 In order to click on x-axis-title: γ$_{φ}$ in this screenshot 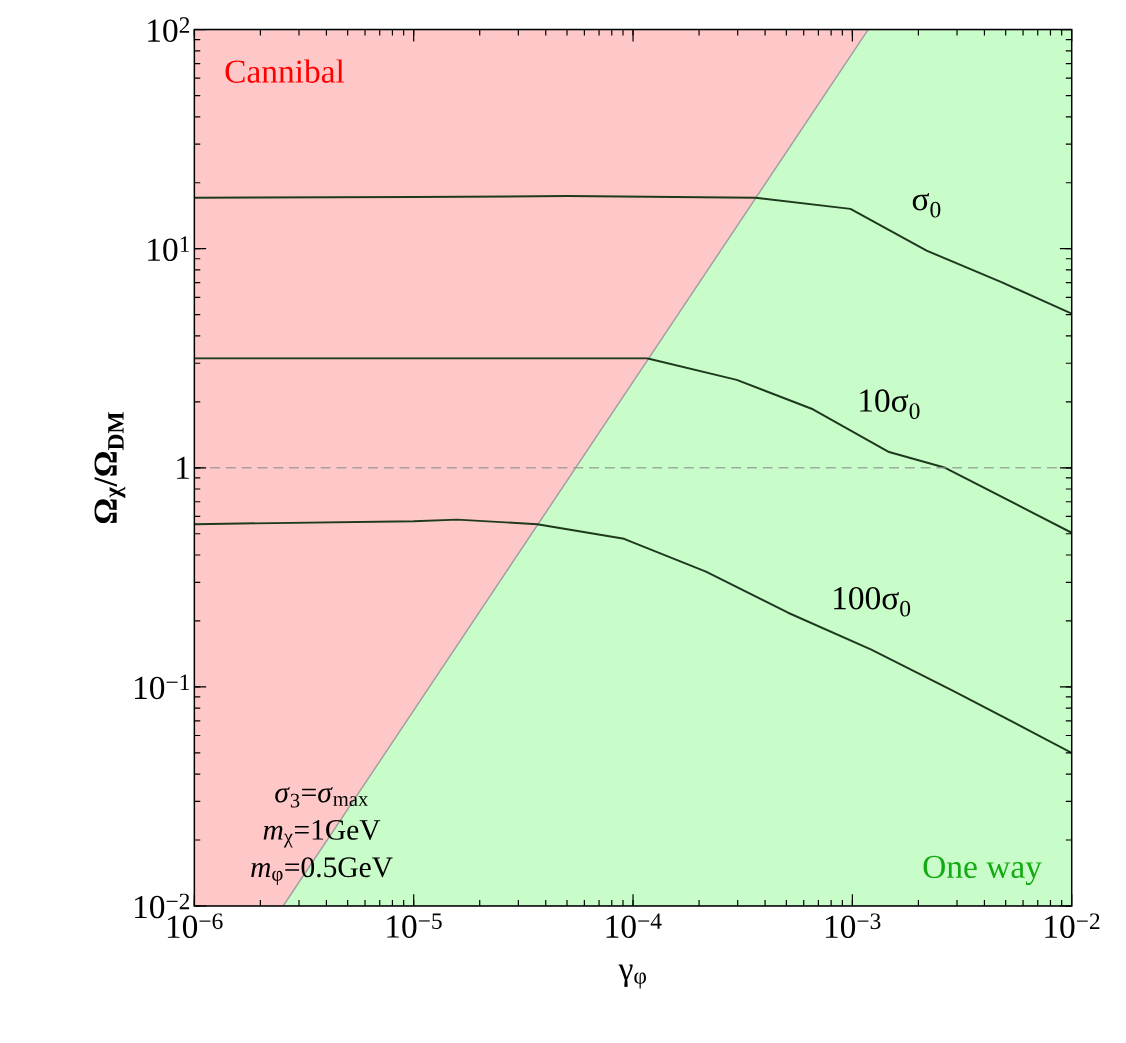, I will do `click(632, 976)`.